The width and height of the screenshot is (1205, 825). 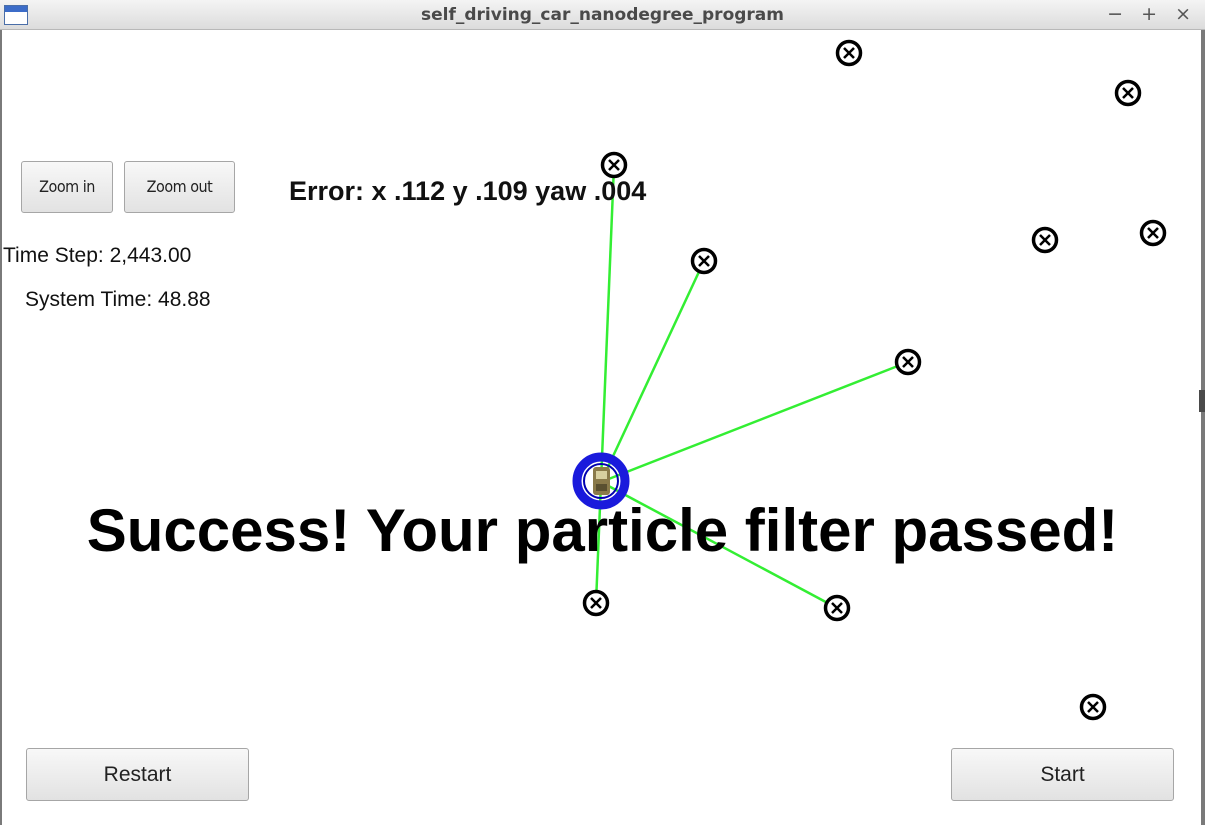 I want to click on minimize-icon: −, so click(x=1115, y=14).